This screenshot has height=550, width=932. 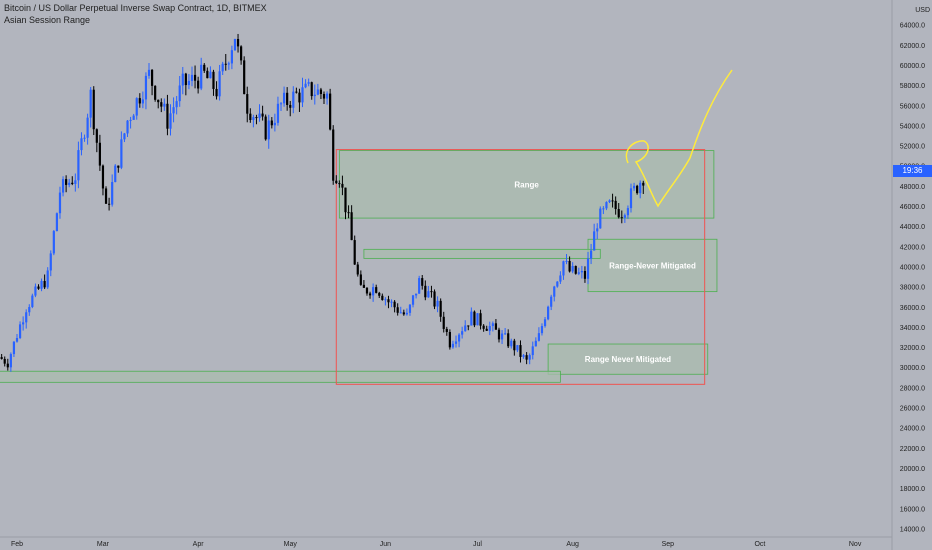 I want to click on y-tick-label: 48000.0, so click(x=912, y=187).